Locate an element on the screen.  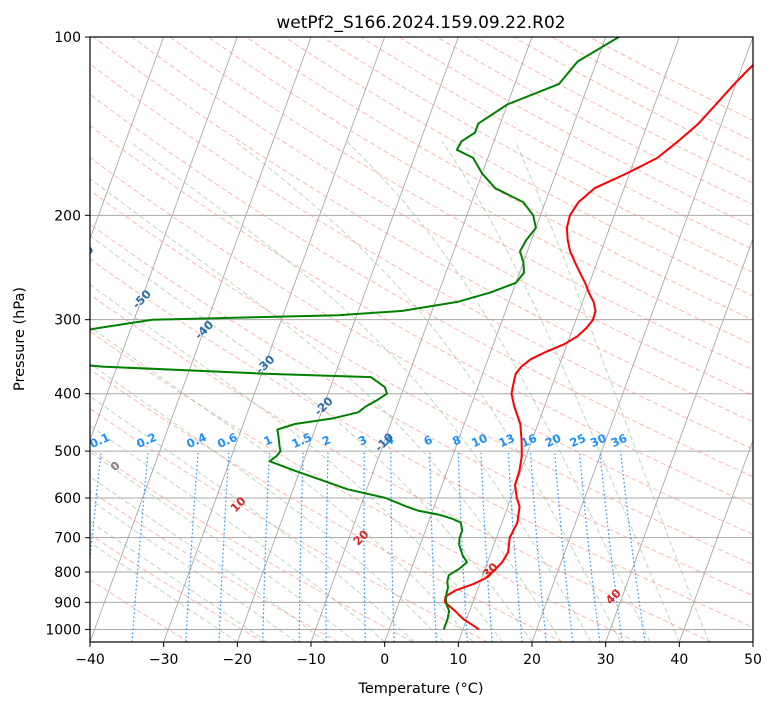
y-tick-label: 1000 is located at coordinates (63, 630).